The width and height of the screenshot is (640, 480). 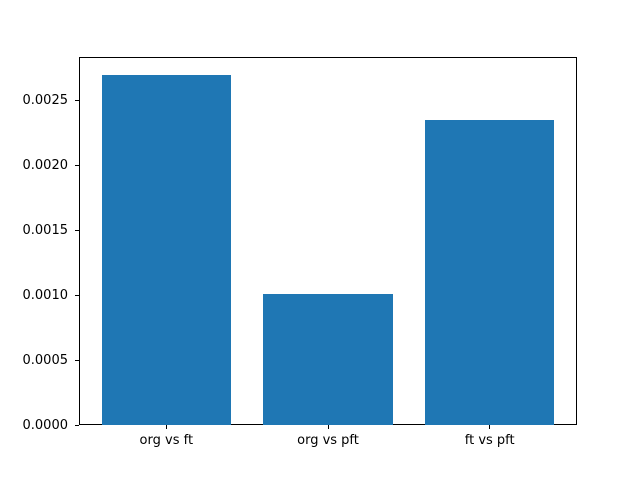 What do you see at coordinates (45, 165) in the screenshot?
I see `y-tick-label: 0.0020` at bounding box center [45, 165].